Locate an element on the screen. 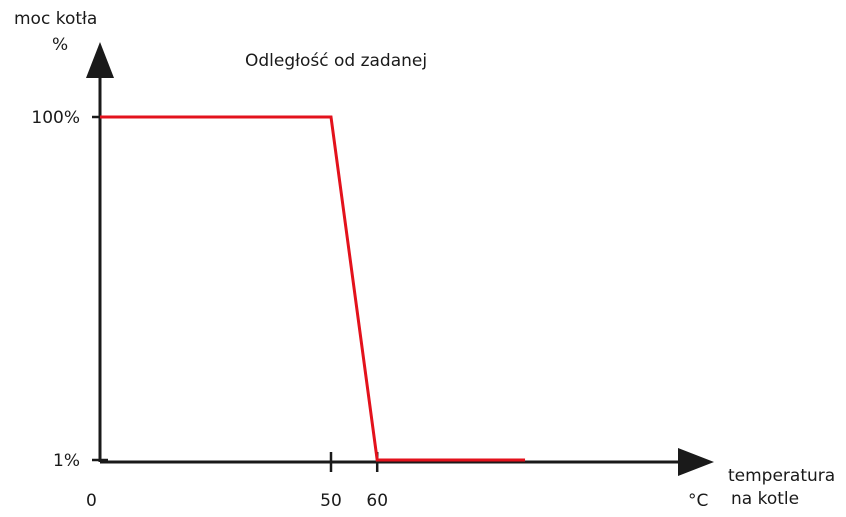  x-tick-label: 60 is located at coordinates (377, 501).